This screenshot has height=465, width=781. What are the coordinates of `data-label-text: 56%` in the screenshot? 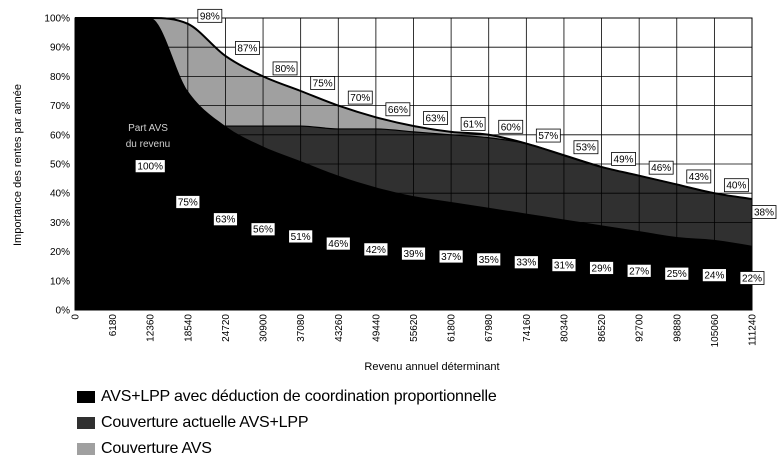 It's located at (263, 230).